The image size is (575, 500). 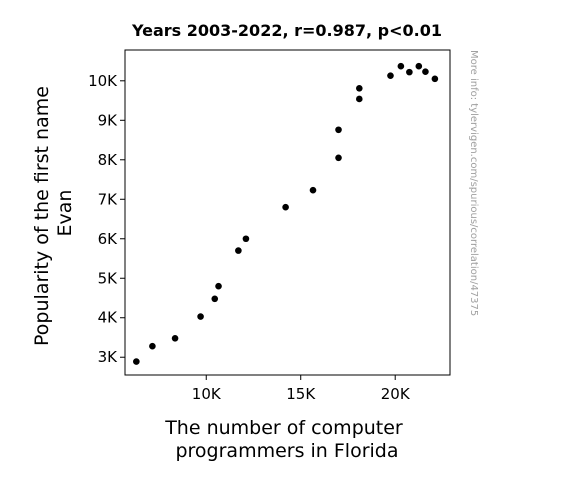 I want to click on y-tick-label: 5K, so click(x=108, y=278).